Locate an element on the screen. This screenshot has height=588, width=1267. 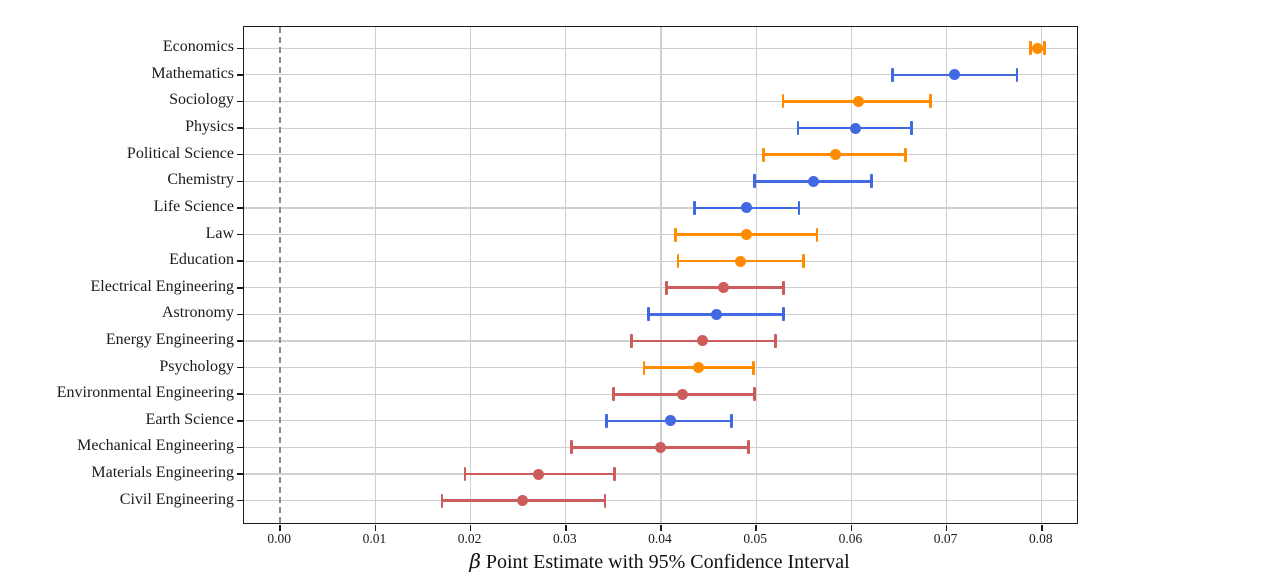
beta-symbol: β is located at coordinates (475, 561).